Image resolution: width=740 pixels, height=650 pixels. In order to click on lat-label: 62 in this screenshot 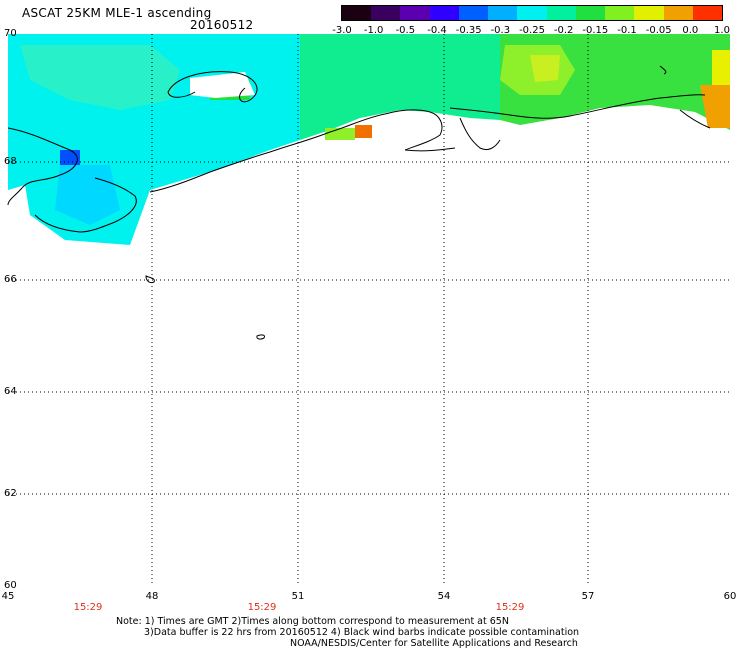, I will do `click(10, 493)`.